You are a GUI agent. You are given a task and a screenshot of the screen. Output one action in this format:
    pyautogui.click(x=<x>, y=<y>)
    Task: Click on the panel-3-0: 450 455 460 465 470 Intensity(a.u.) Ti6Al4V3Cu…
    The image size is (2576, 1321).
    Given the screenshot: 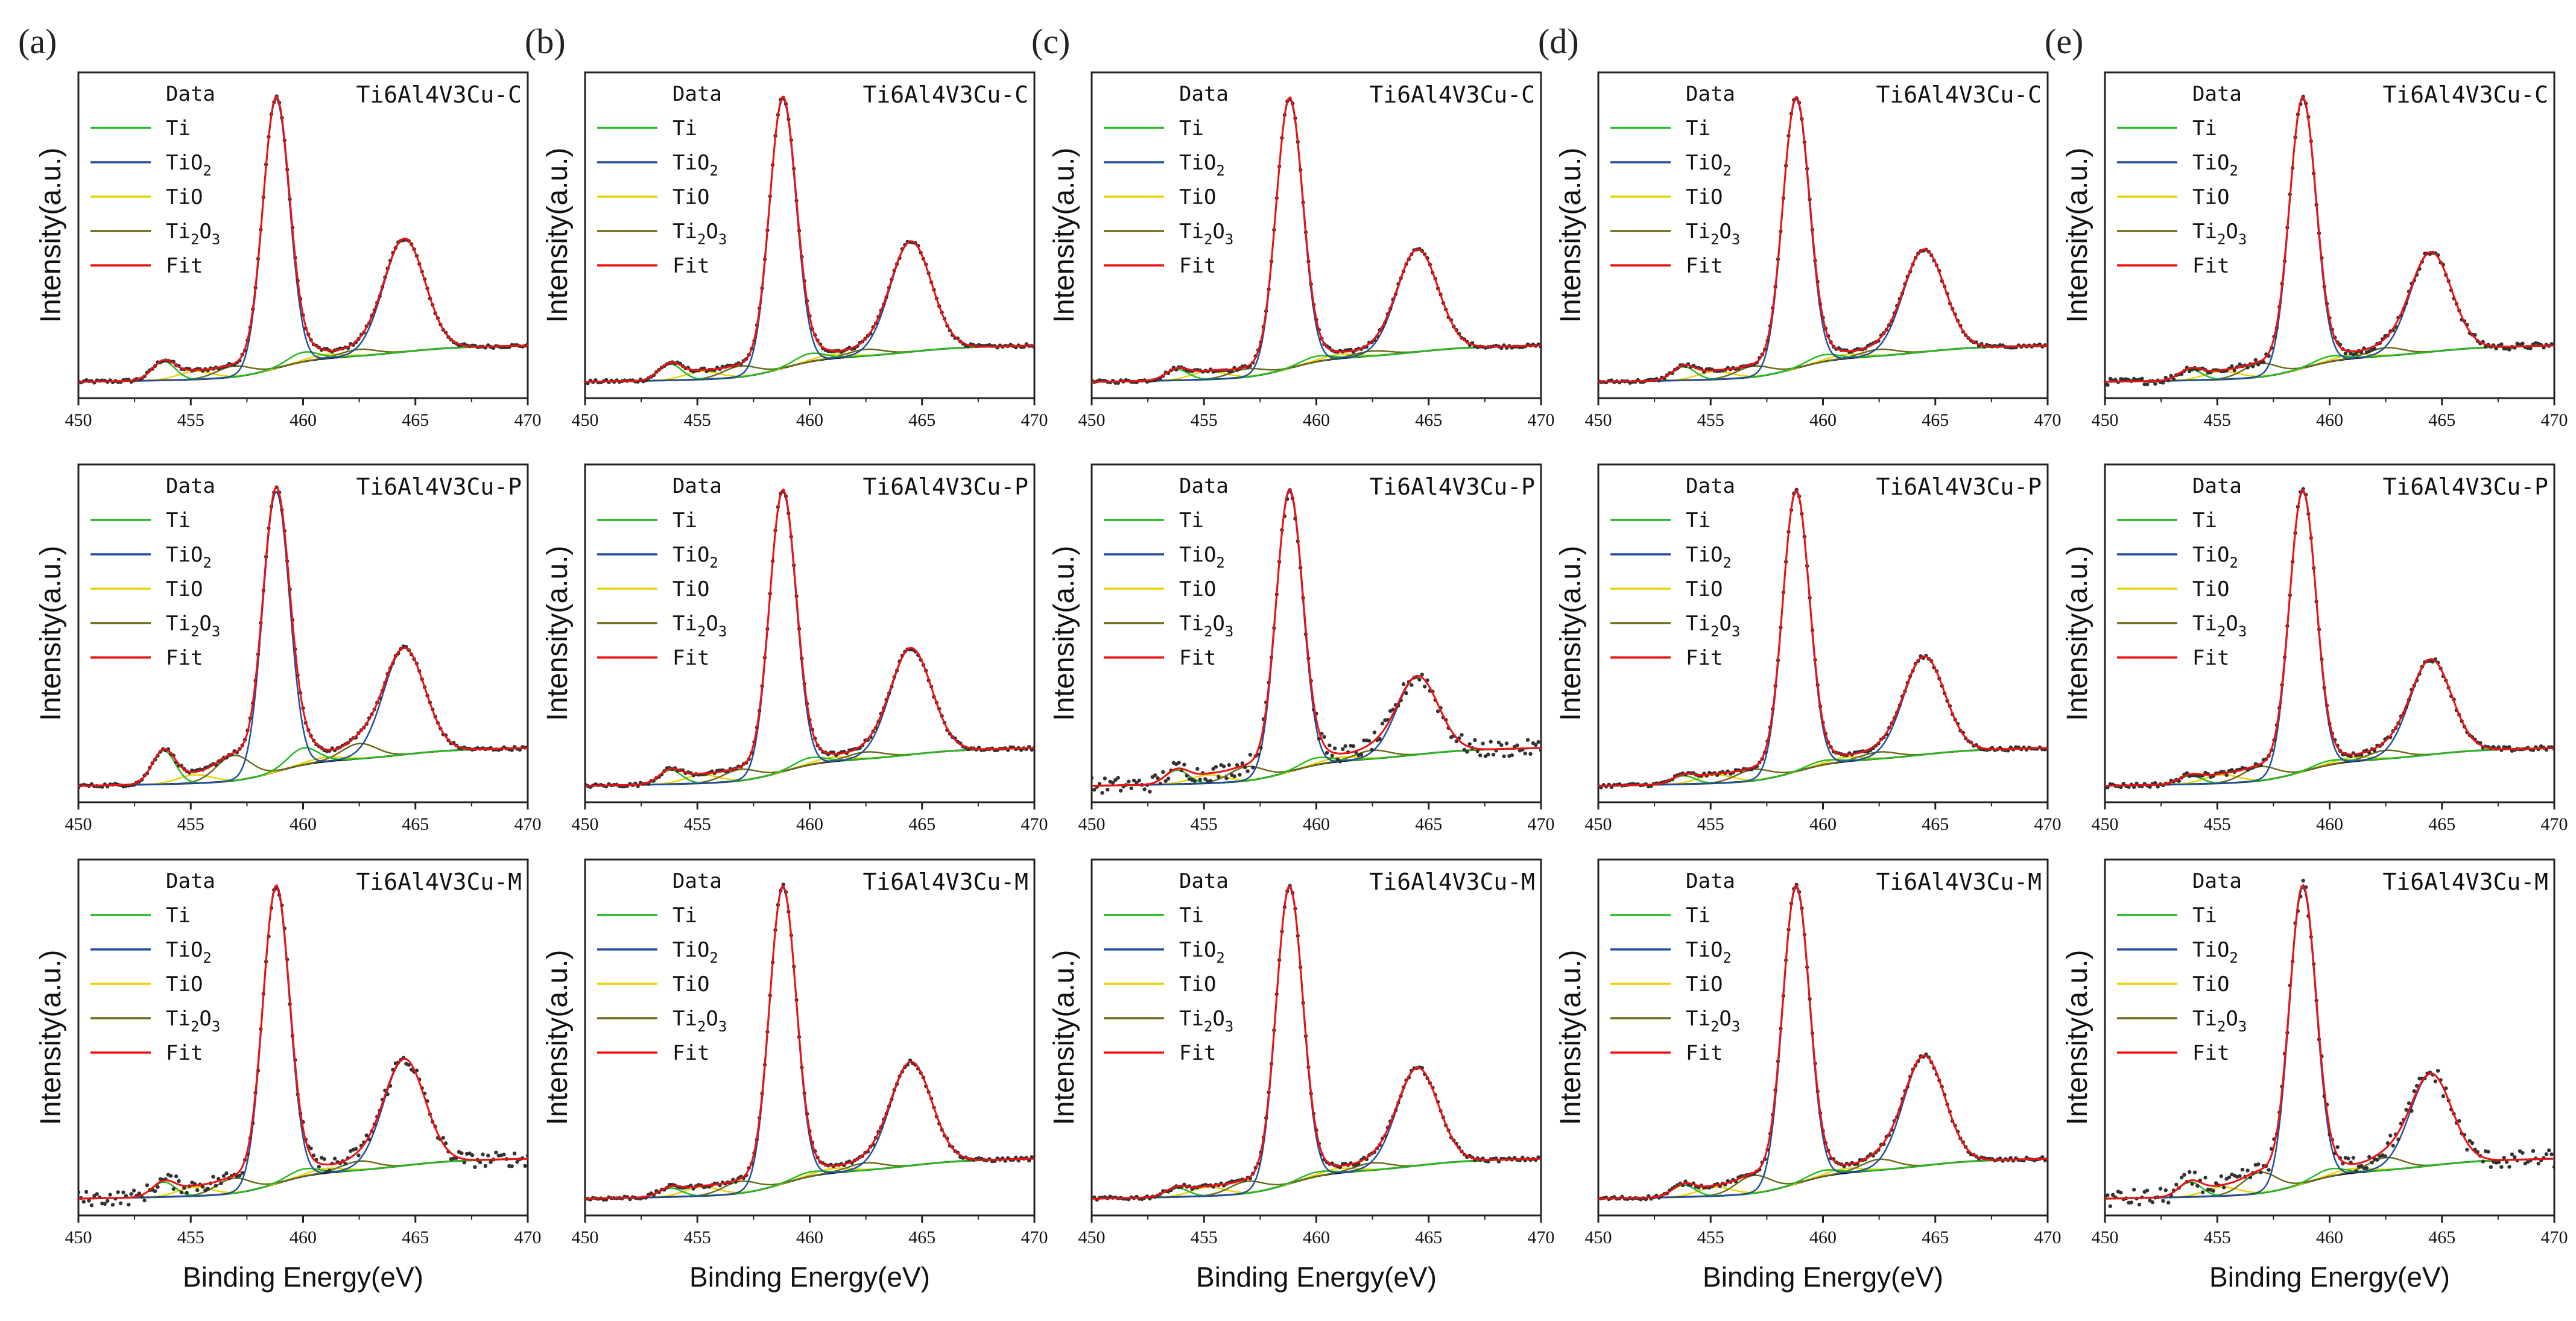 What is the action you would take?
    pyautogui.click(x=1808, y=250)
    